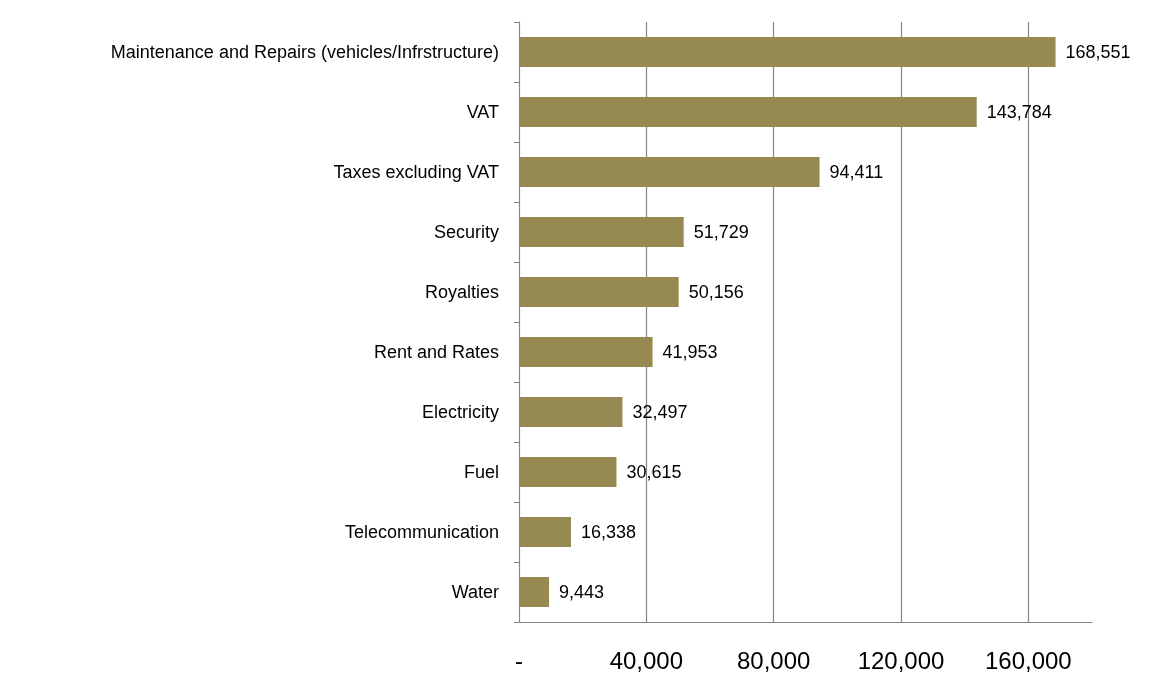 Image resolution: width=1165 pixels, height=684 pixels. Describe the element at coordinates (460, 412) in the screenshot. I see `y-tick-label: Electricity` at that location.